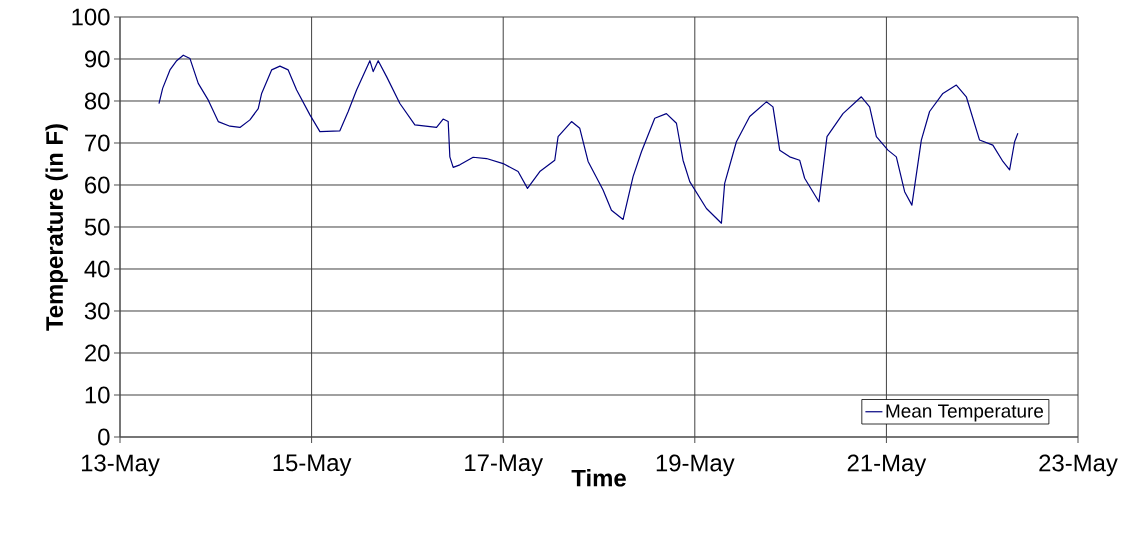 The height and width of the screenshot is (536, 1140). What do you see at coordinates (97, 101) in the screenshot?
I see `y-tick-label: 80` at bounding box center [97, 101].